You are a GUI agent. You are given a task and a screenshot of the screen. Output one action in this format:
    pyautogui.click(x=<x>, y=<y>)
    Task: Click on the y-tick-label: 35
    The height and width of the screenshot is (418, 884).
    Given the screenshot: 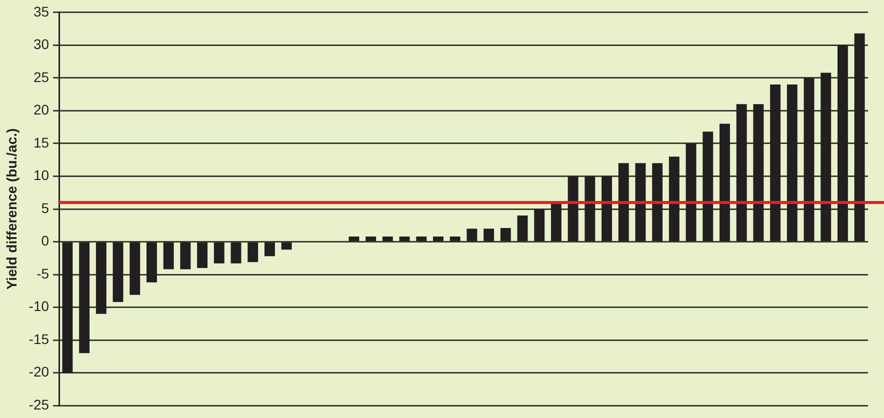 What is the action you would take?
    pyautogui.click(x=41, y=11)
    